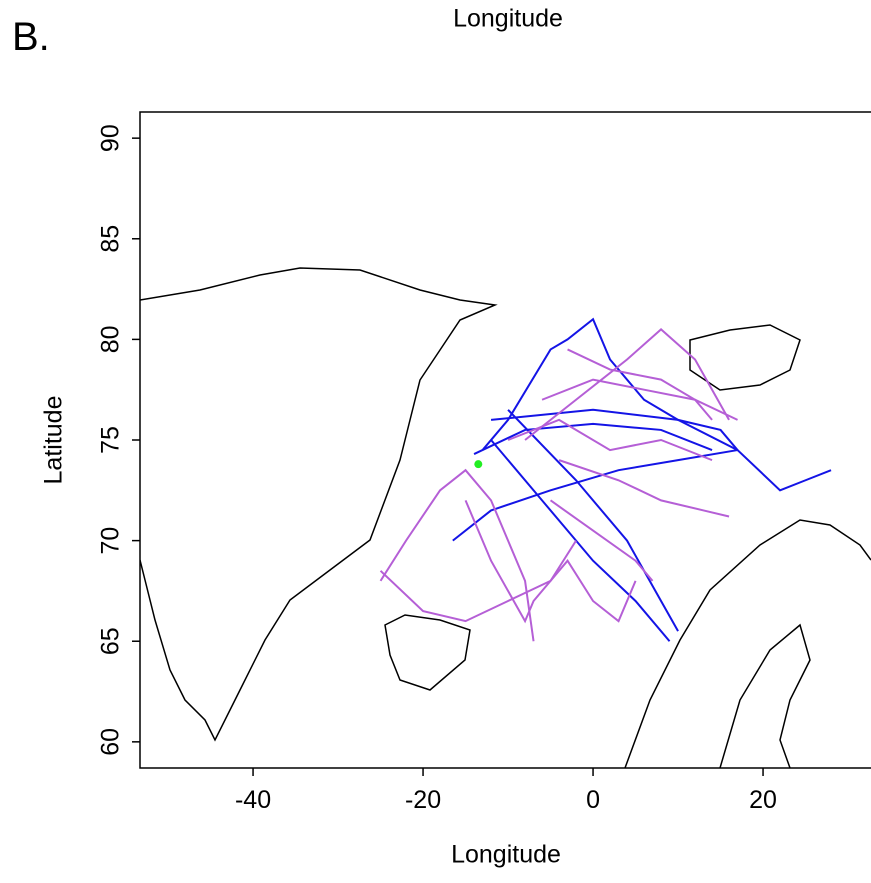 The height and width of the screenshot is (883, 871). What do you see at coordinates (253, 800) in the screenshot?
I see `x-tick-label: -40` at bounding box center [253, 800].